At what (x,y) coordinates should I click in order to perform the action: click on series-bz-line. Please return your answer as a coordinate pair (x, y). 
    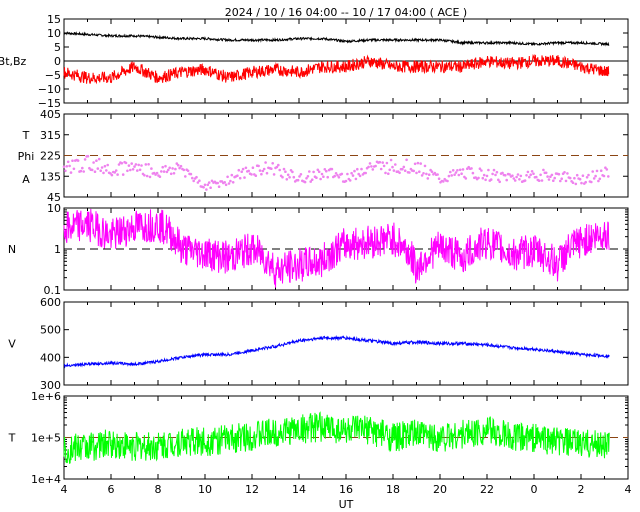
    Looking at the image, I should click on (336, 69).